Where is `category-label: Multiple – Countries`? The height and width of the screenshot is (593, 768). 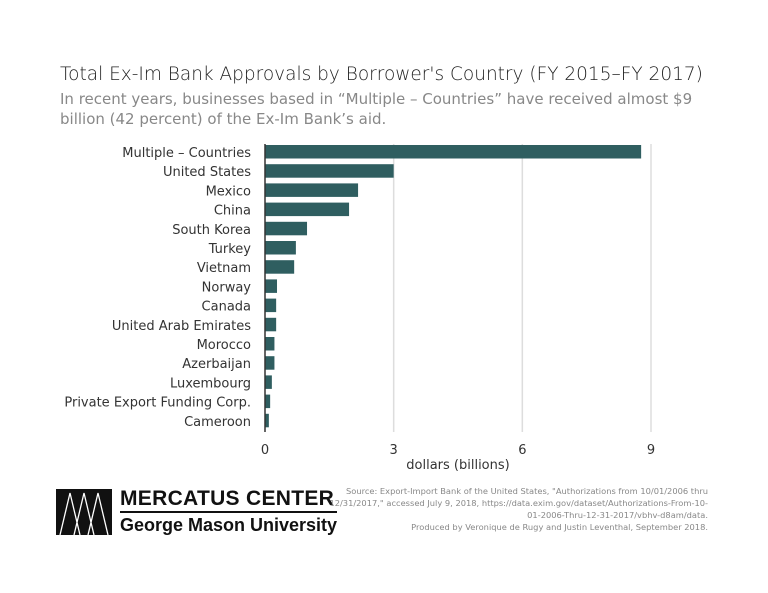
category-label: Multiple – Countries is located at coordinates (186, 153).